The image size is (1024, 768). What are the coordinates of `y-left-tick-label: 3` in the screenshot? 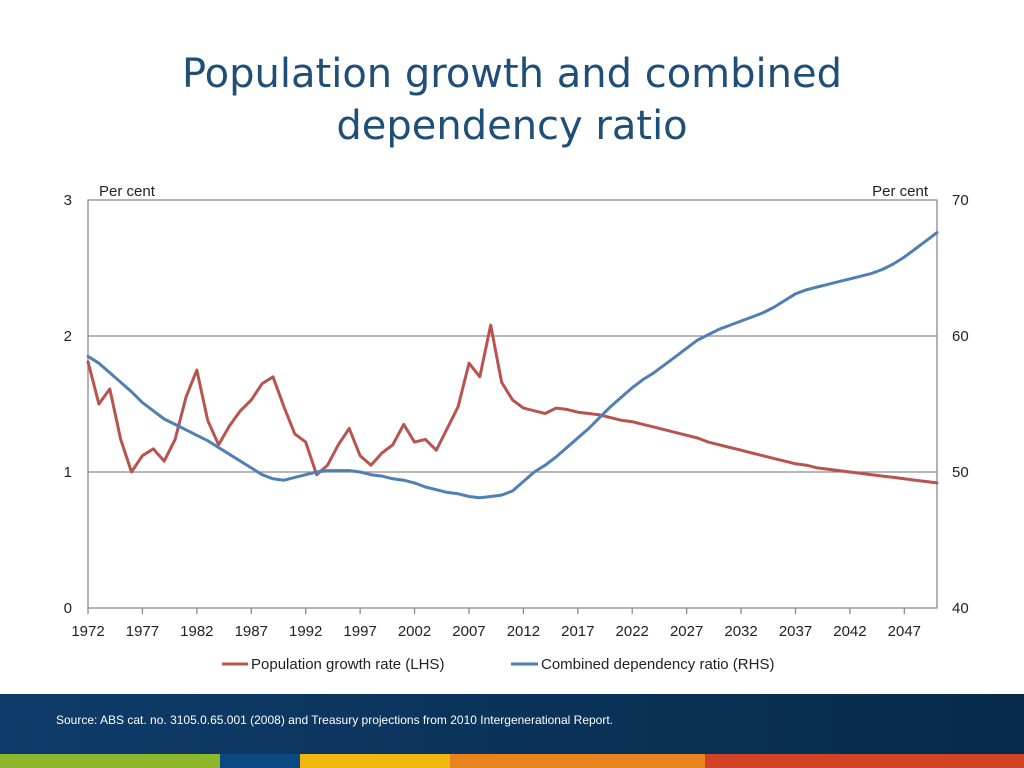 It's located at (68, 200).